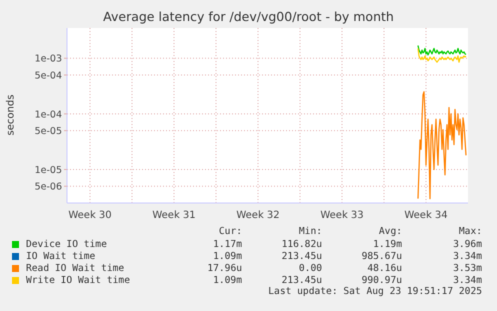 The height and width of the screenshot is (311, 497). What do you see at coordinates (230, 232) in the screenshot?
I see `text: Cur:` at bounding box center [230, 232].